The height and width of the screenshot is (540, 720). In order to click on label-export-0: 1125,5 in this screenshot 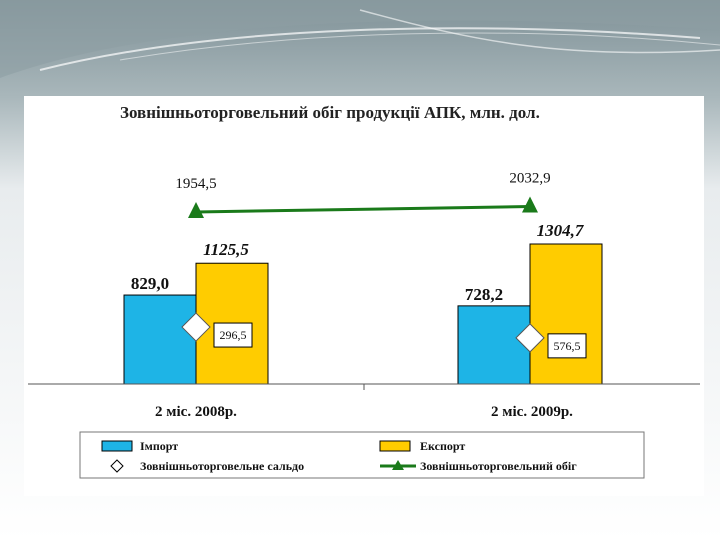, I will do `click(226, 249)`.